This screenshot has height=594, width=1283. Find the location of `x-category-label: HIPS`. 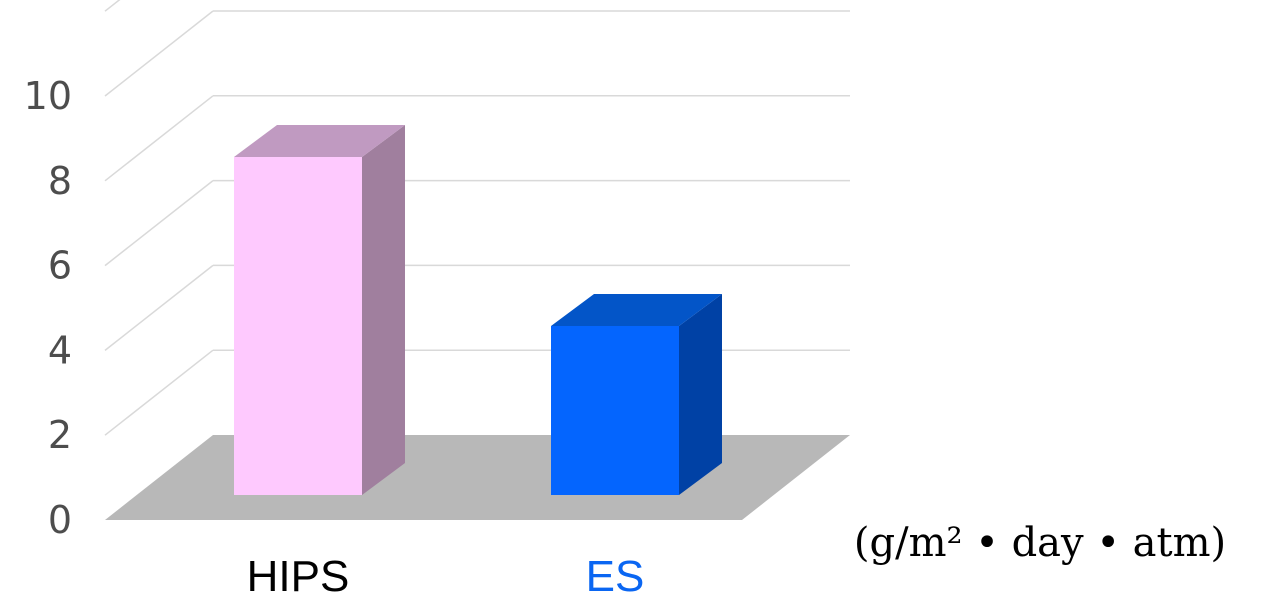

x-category-label: HIPS is located at coordinates (298, 573).